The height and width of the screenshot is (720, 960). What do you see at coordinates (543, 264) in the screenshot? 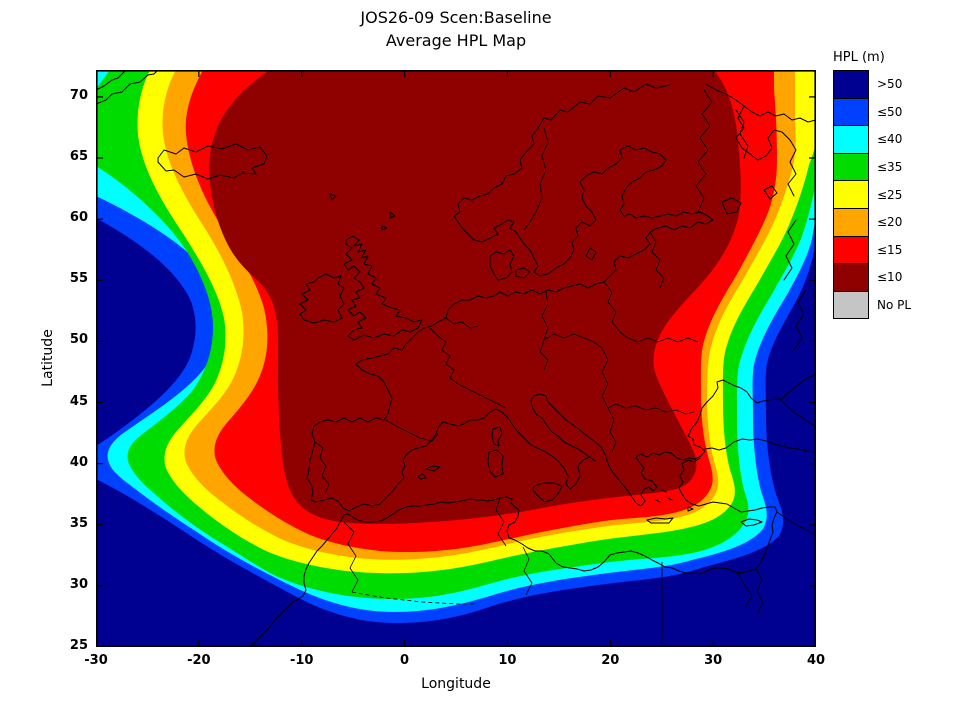
I see `coastline-denmark` at bounding box center [543, 264].